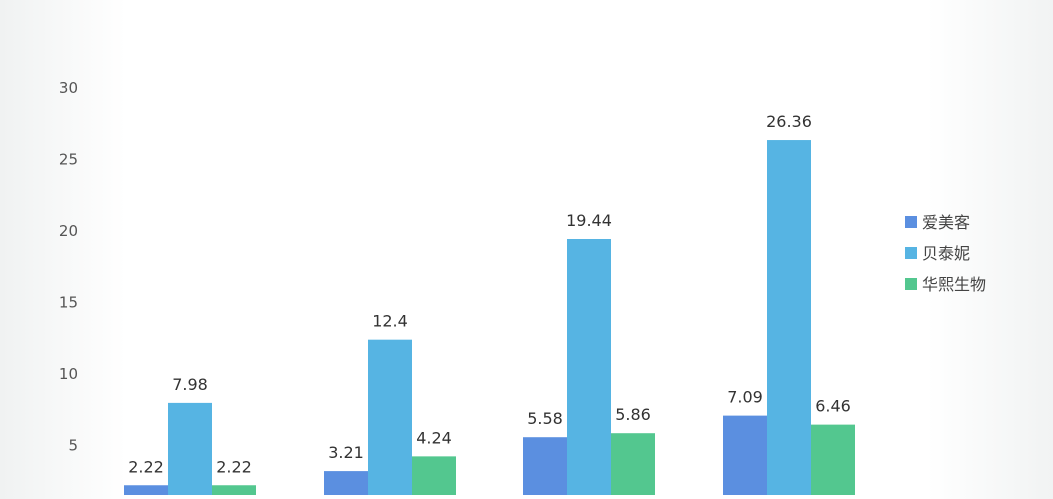 Image resolution: width=1053 pixels, height=499 pixels. I want to click on bar-value-label: 7.09, so click(745, 397).